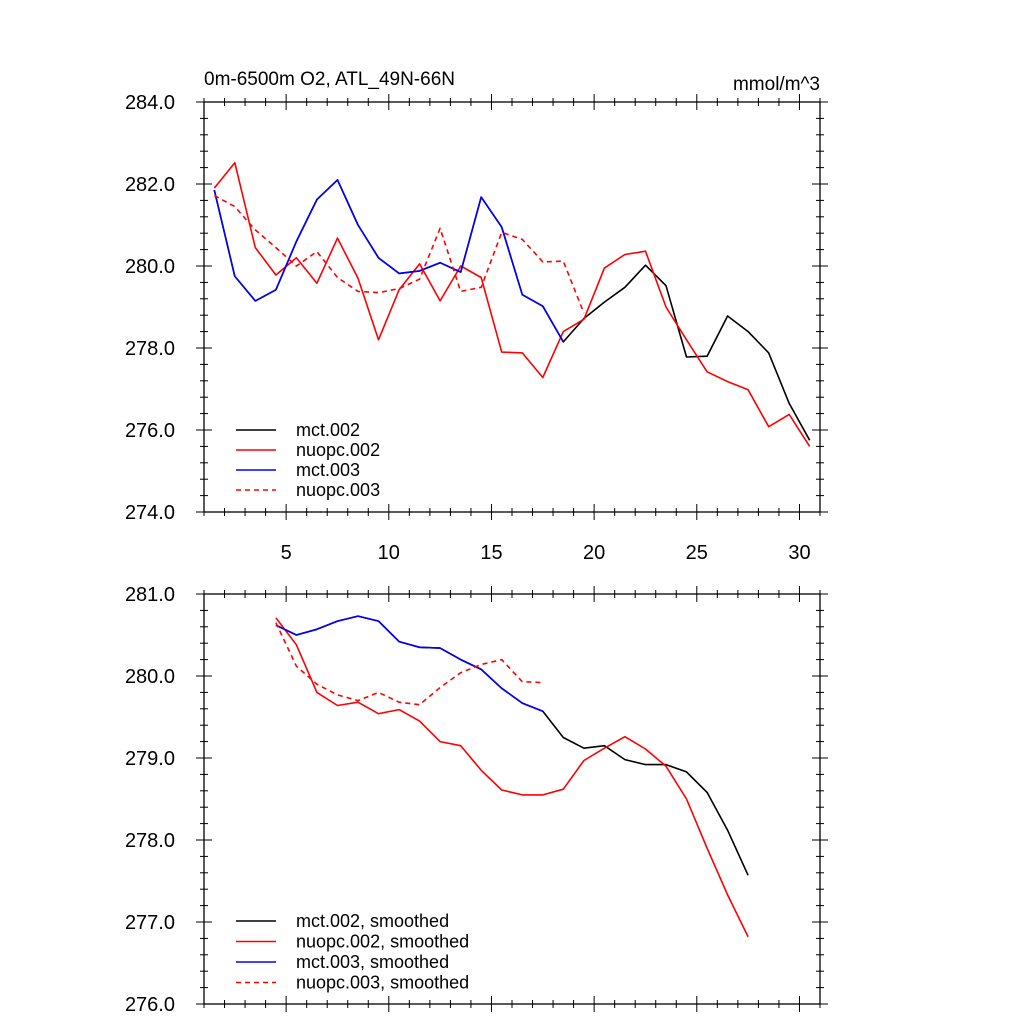  Describe the element at coordinates (150, 595) in the screenshot. I see `y-tick-label: 281.0` at that location.